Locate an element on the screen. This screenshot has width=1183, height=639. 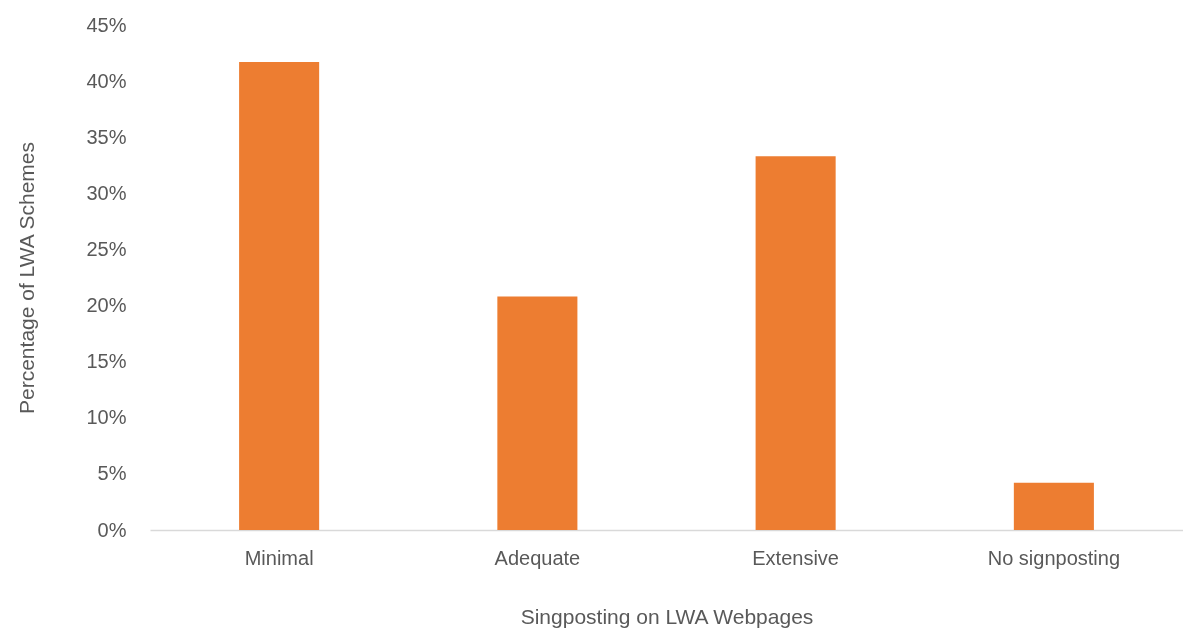
y-tick-label: 5% is located at coordinates (112, 473).